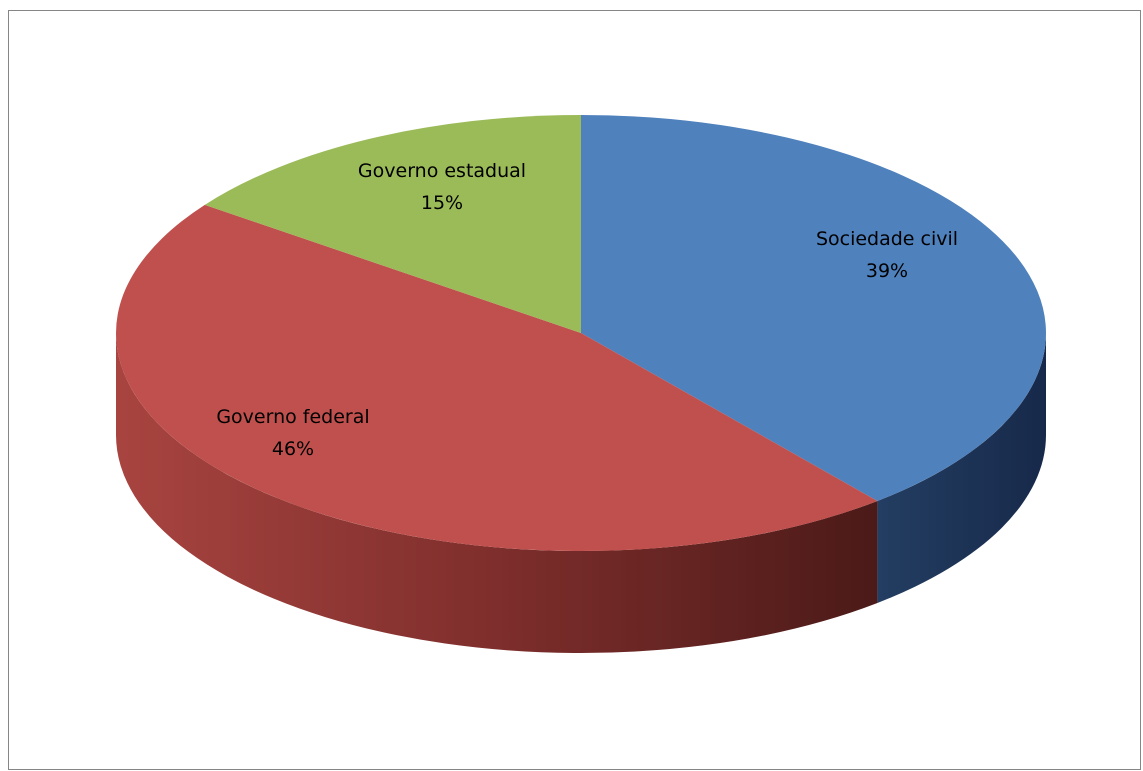 The image size is (1143, 771). Describe the element at coordinates (961, 468) in the screenshot. I see `pie-side-sociedade-civil` at that location.